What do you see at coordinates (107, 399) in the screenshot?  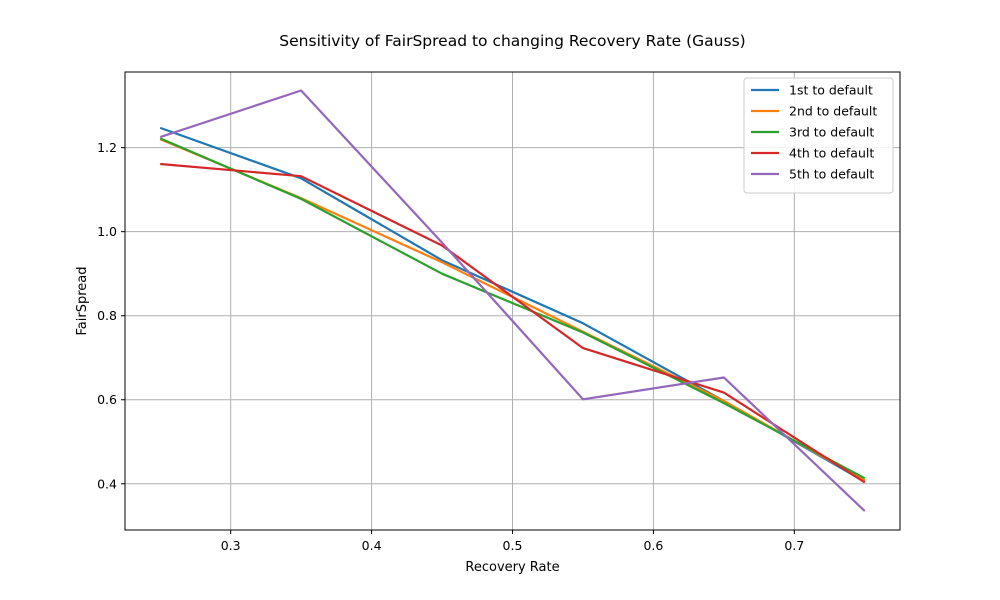 I see `y-tick-label: 0.6` at bounding box center [107, 399].